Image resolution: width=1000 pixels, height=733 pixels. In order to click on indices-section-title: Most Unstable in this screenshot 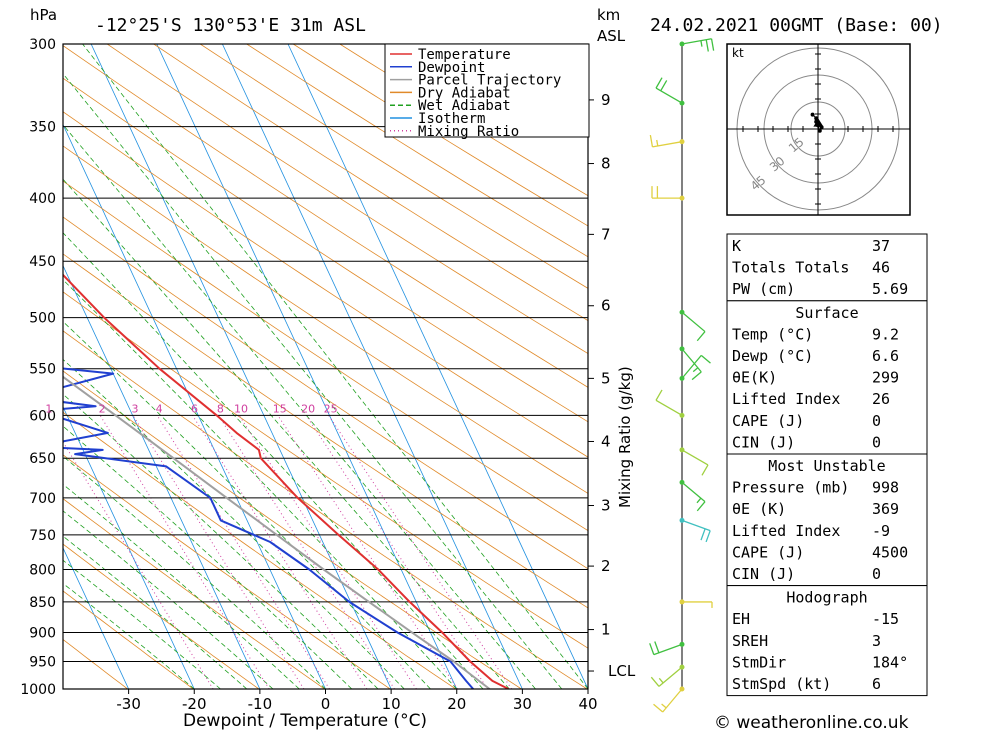, I will do `click(826, 466)`.